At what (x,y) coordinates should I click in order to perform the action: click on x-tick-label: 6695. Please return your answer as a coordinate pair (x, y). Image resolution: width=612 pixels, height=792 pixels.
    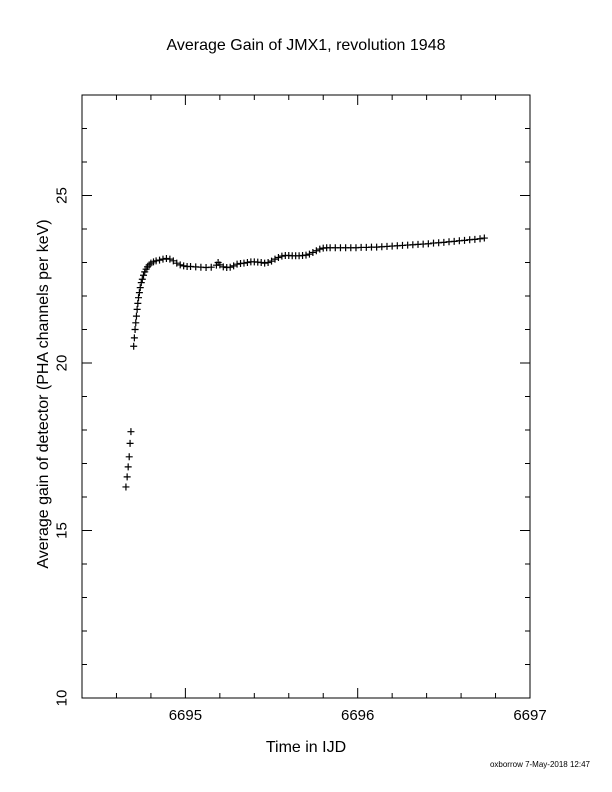
    Looking at the image, I should click on (185, 715).